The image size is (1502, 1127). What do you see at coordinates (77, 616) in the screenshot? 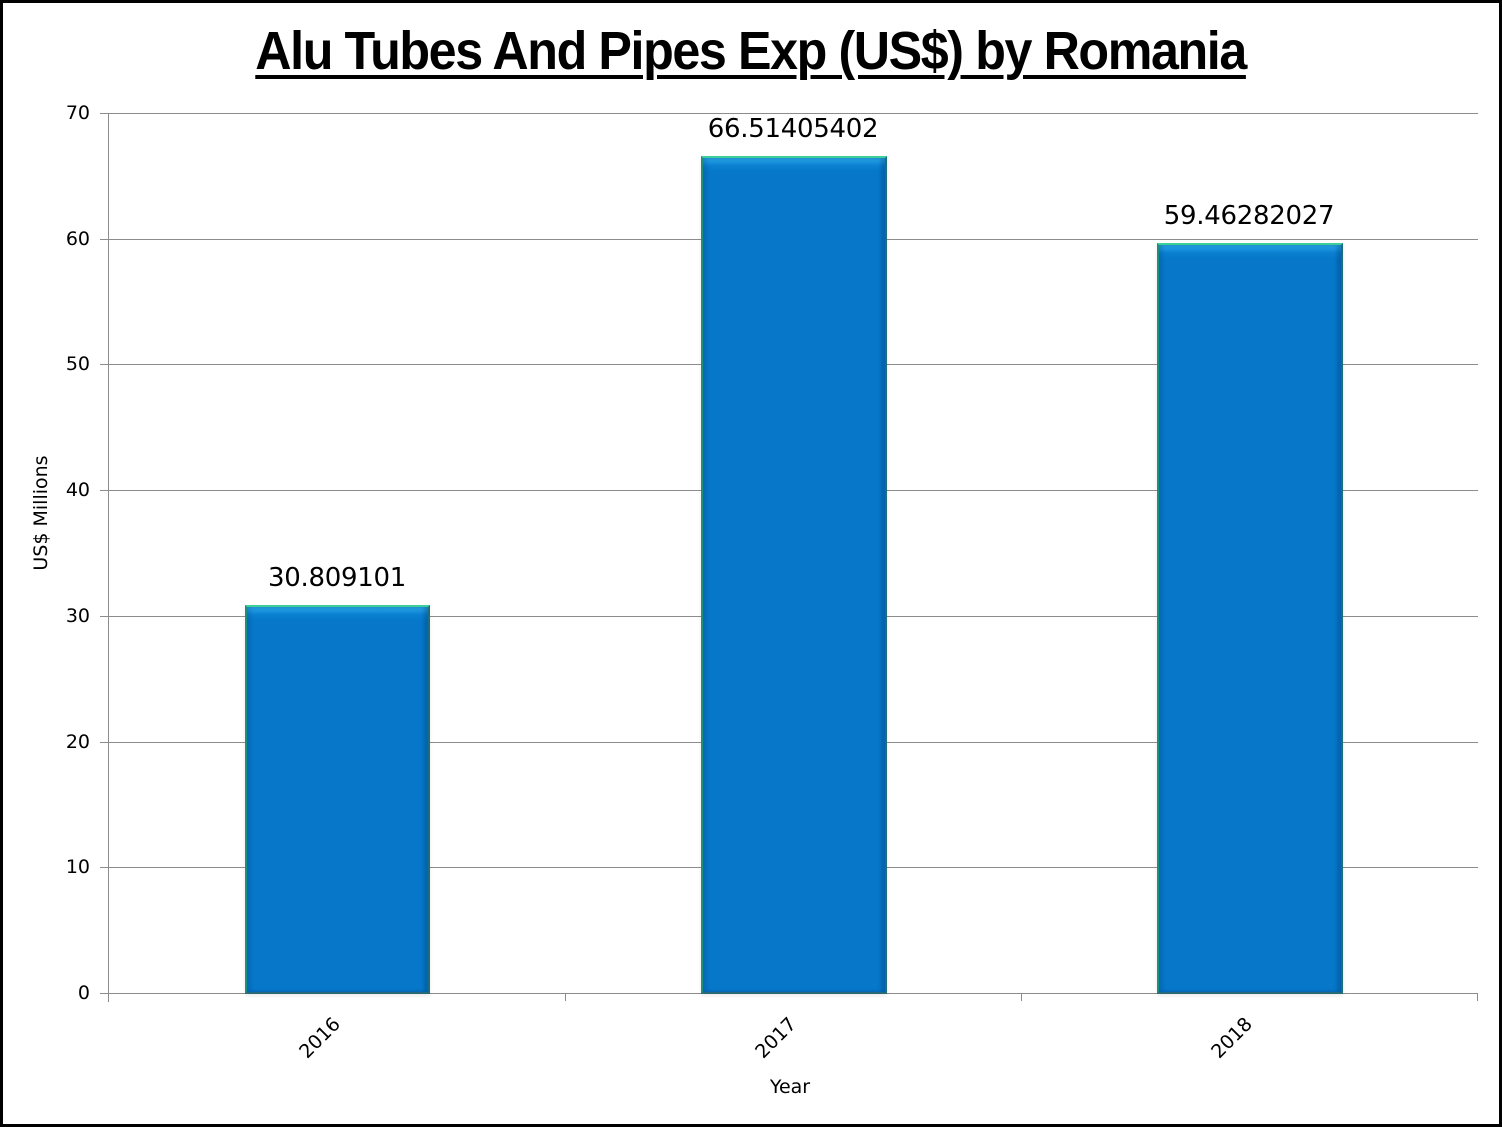
I see `y-tick-label: 30` at bounding box center [77, 616].